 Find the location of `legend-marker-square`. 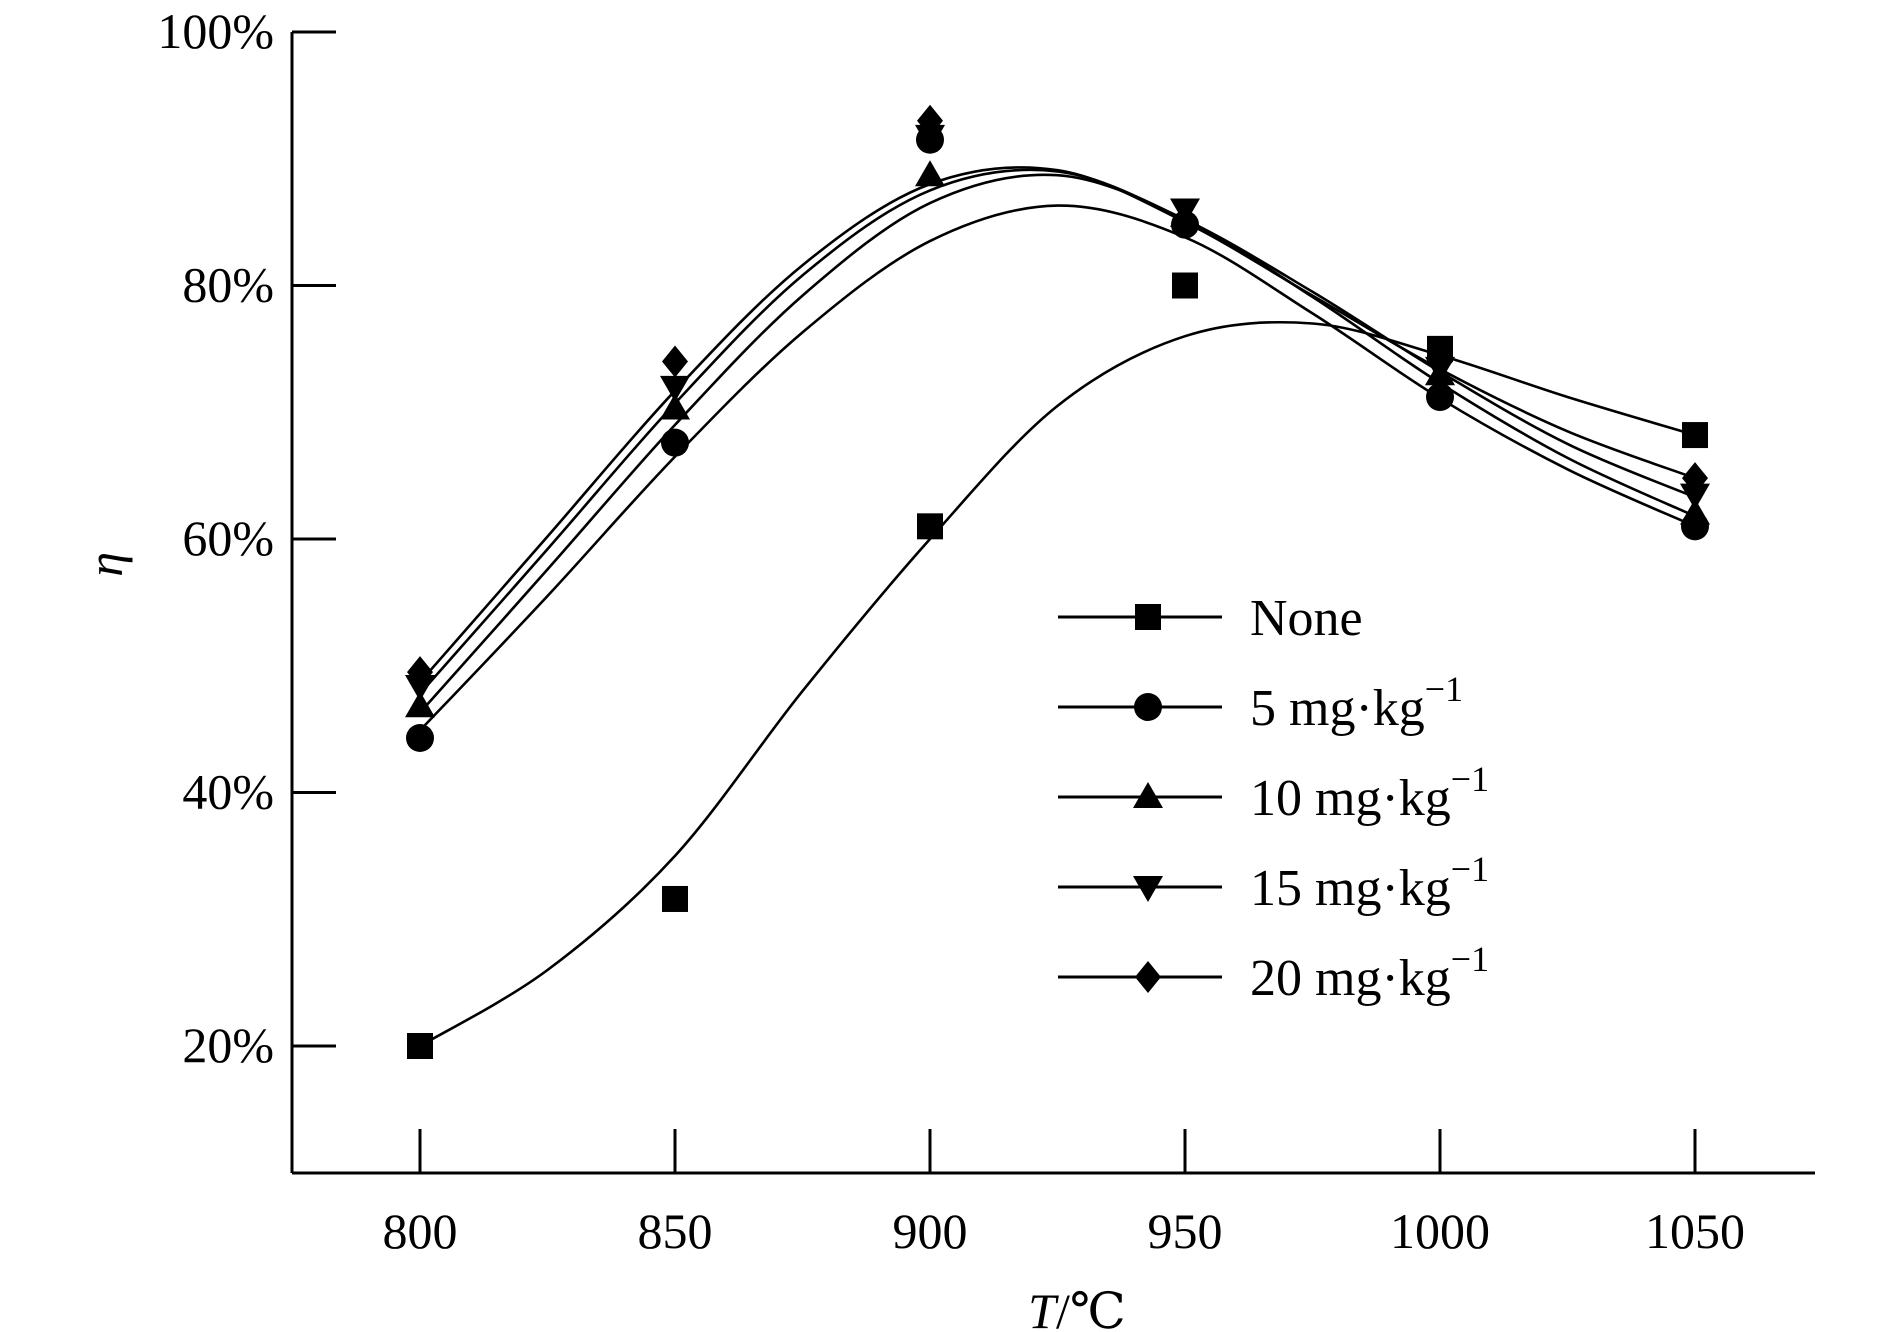

legend-marker-square is located at coordinates (1148, 617).